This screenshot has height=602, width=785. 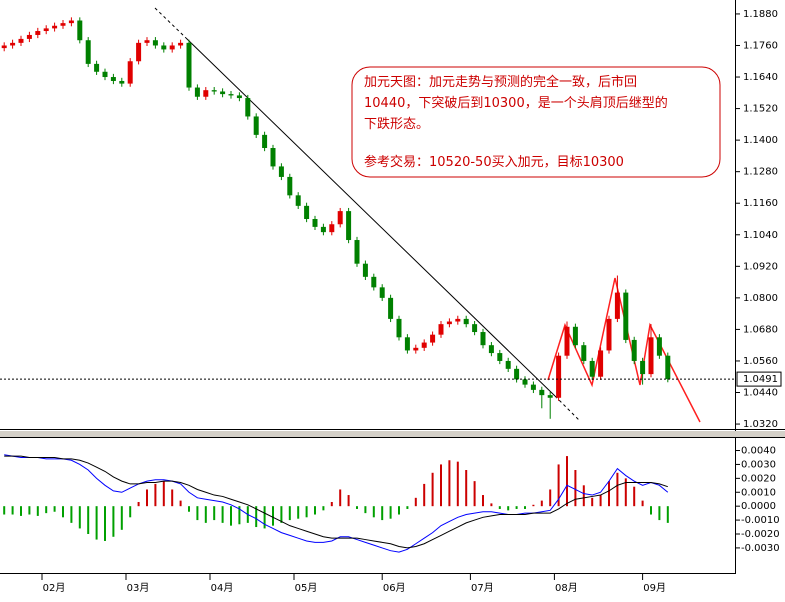 What do you see at coordinates (758, 506) in the screenshot?
I see `y-tick-label: 0.0000` at bounding box center [758, 506].